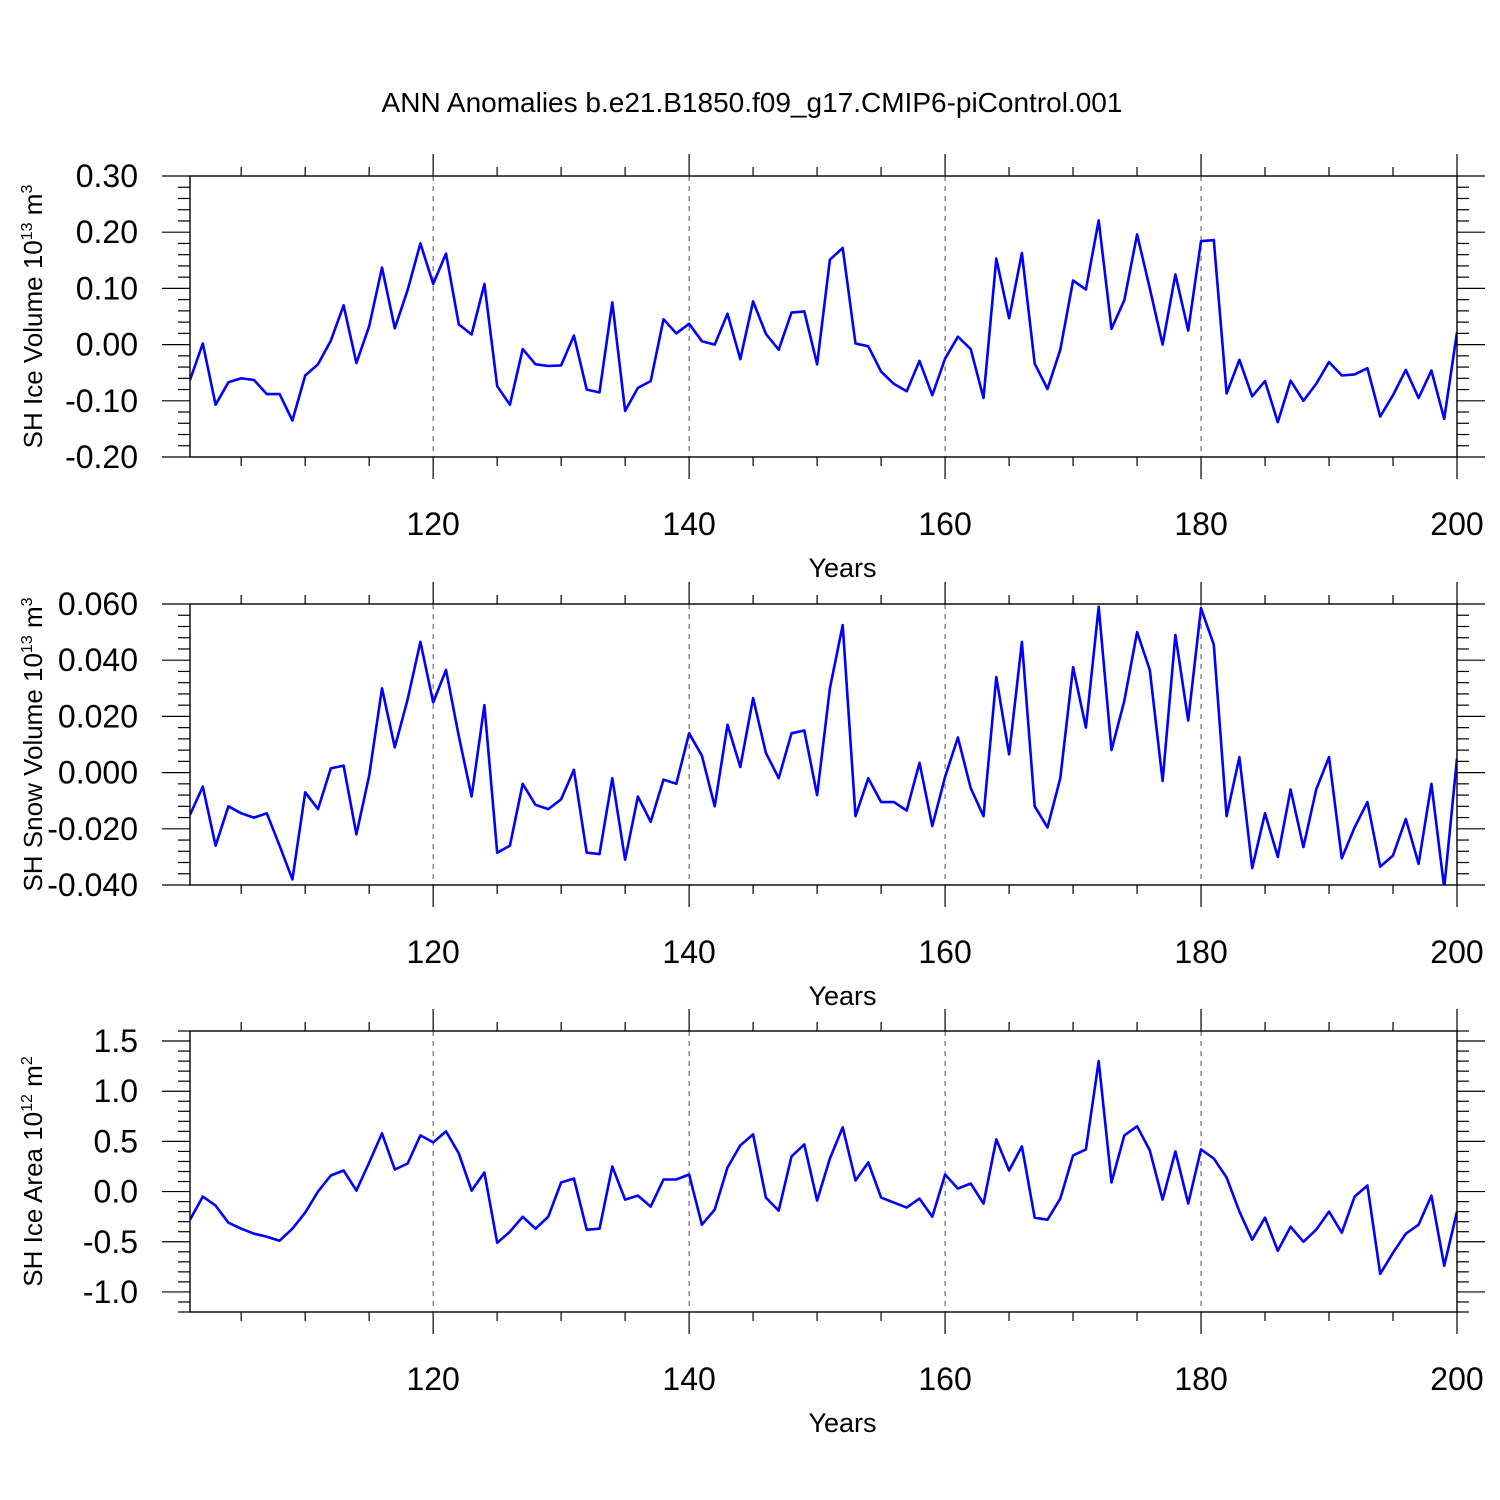 The image size is (1500, 1500). What do you see at coordinates (116, 1141) in the screenshot?
I see `y-tick-label: 0.5` at bounding box center [116, 1141].